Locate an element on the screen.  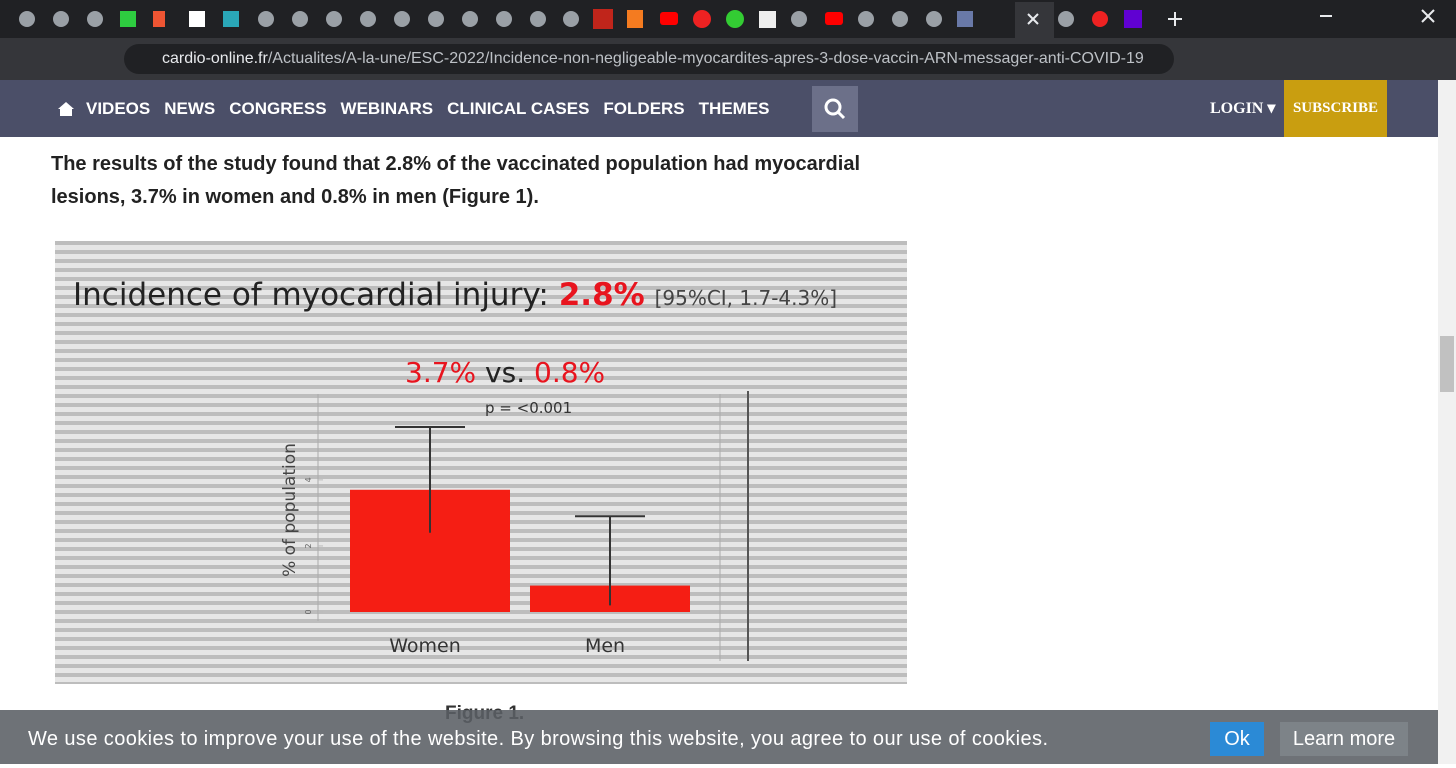
login-menu: LOGIN ▾ is located at coordinates (1243, 108).